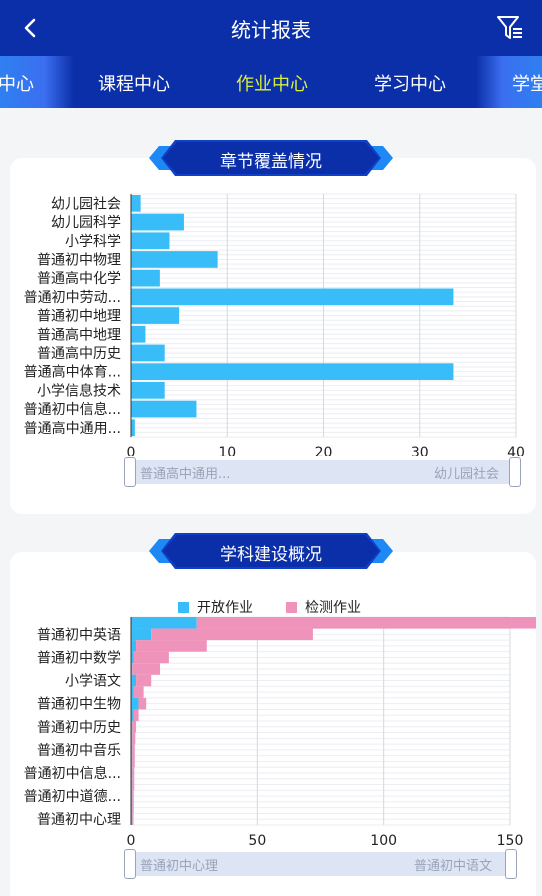 The image size is (542, 896). What do you see at coordinates (420, 450) in the screenshot?
I see `x-tick-label: 30` at bounding box center [420, 450].